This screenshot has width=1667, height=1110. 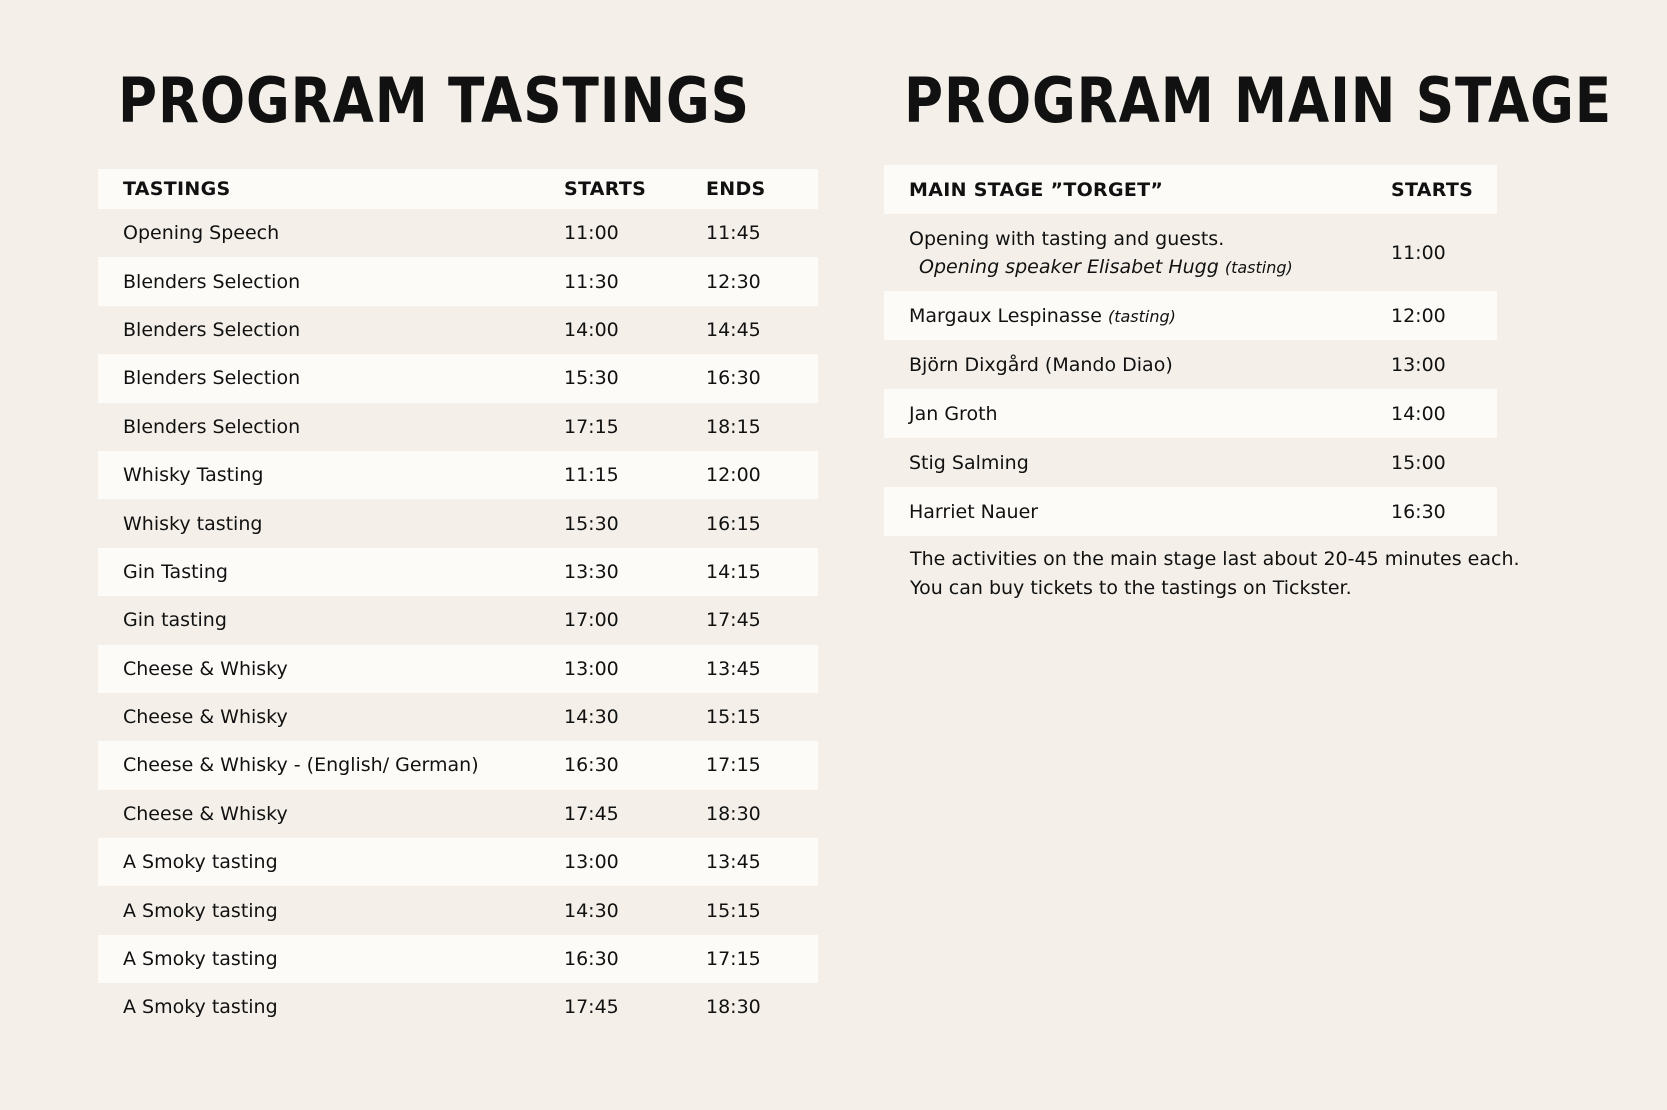 What do you see at coordinates (749, 233) in the screenshot?
I see `tasting-end: 11:45` at bounding box center [749, 233].